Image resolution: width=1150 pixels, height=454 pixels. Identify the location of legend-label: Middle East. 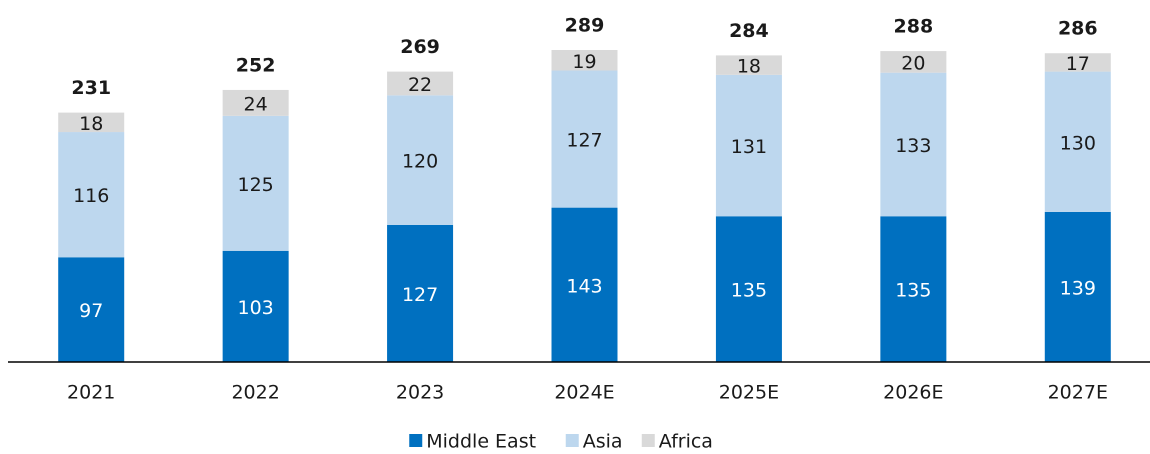
(481, 442).